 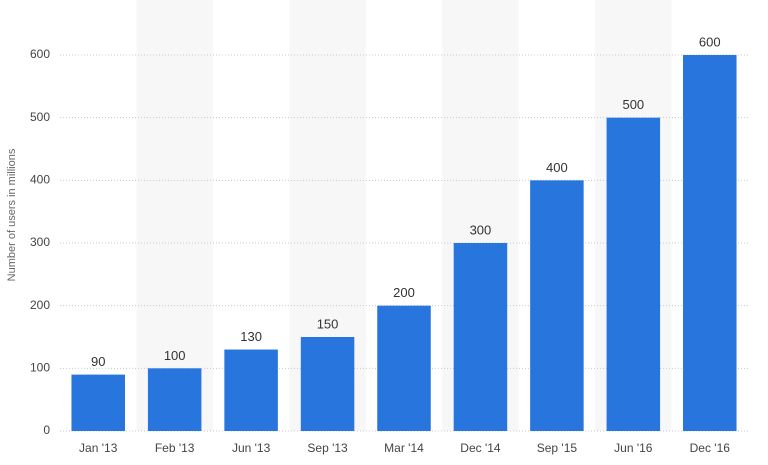 I want to click on y-axis-label: Number of users in millions, so click(x=12, y=214).